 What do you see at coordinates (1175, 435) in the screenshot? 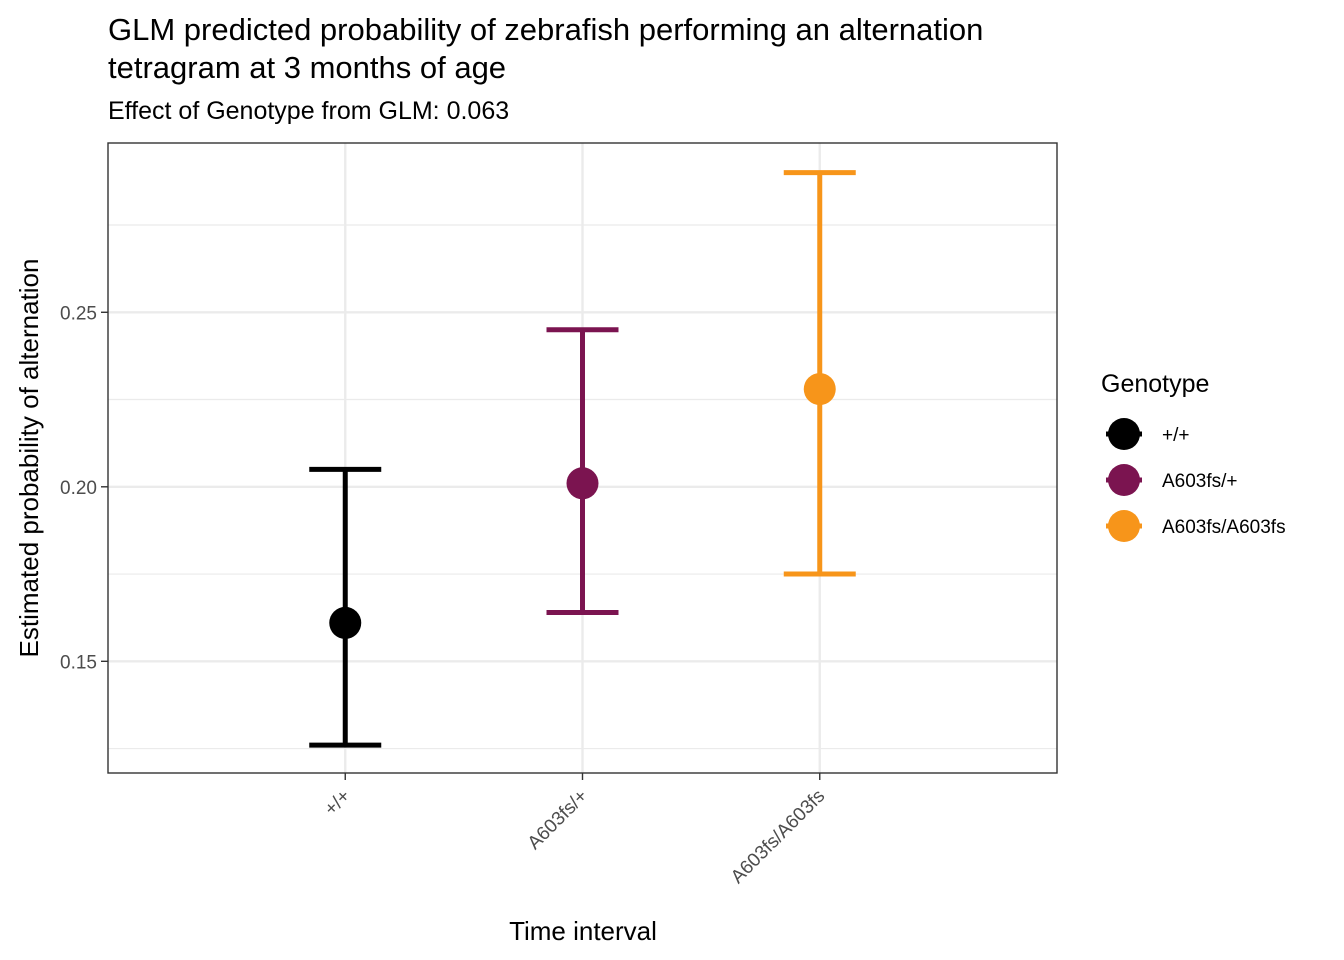
I see `legend-label: +/+` at bounding box center [1175, 435].